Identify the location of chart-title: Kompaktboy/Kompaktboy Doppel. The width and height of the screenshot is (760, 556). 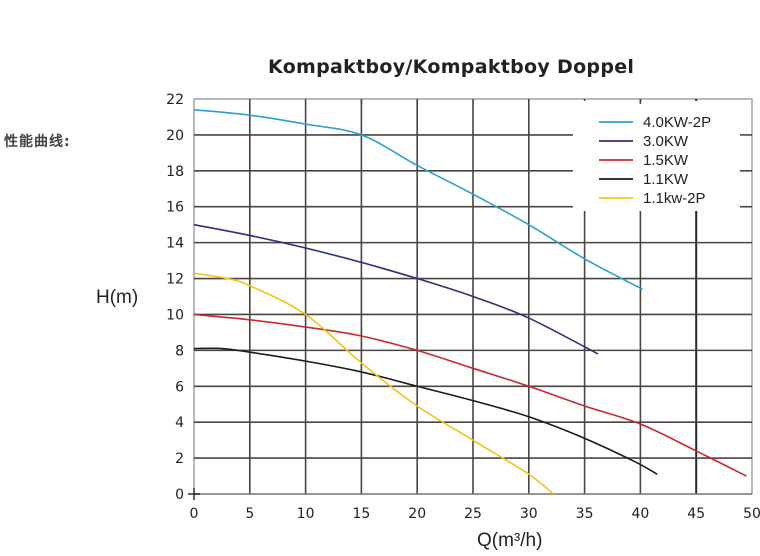
(451, 67).